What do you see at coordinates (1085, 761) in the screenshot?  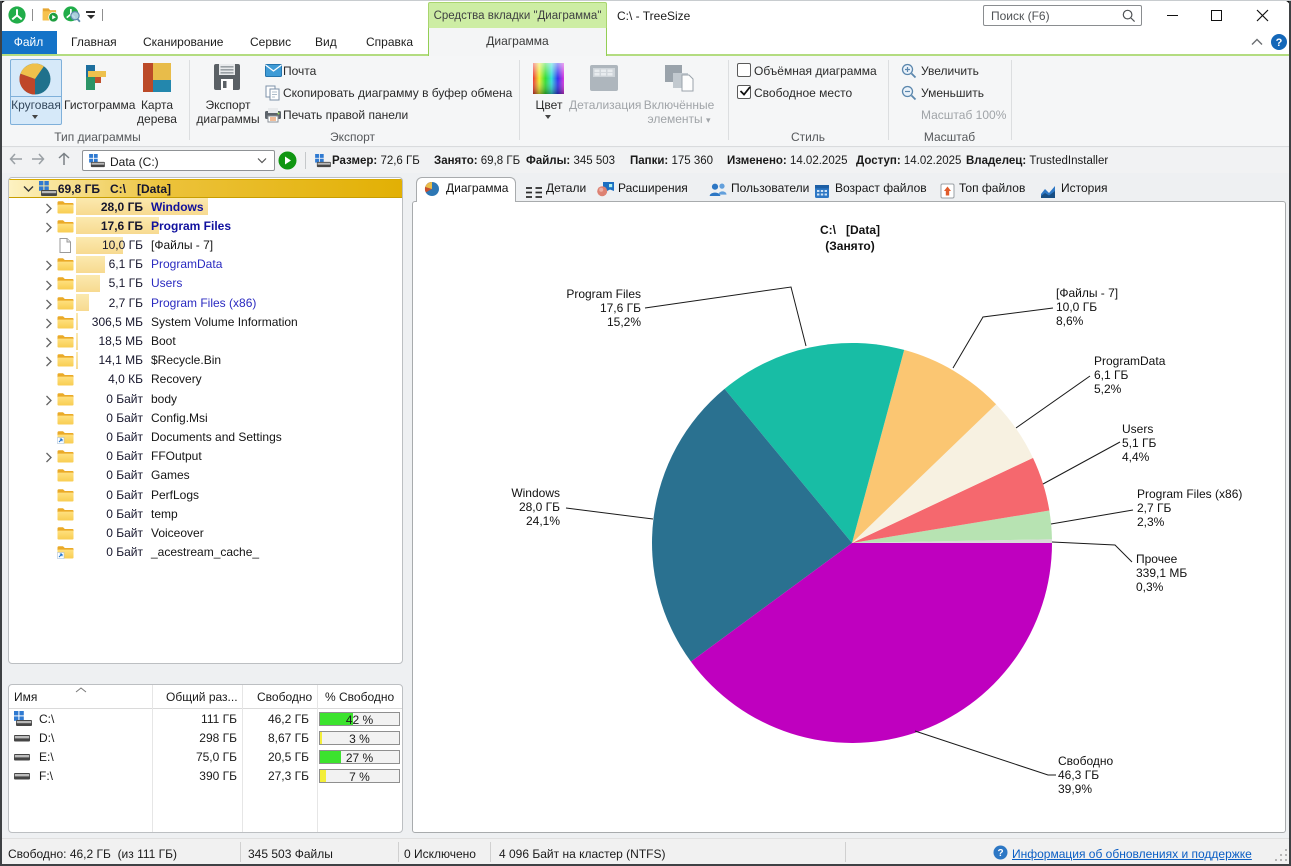 I see `svg-text: Свободно` at bounding box center [1085, 761].